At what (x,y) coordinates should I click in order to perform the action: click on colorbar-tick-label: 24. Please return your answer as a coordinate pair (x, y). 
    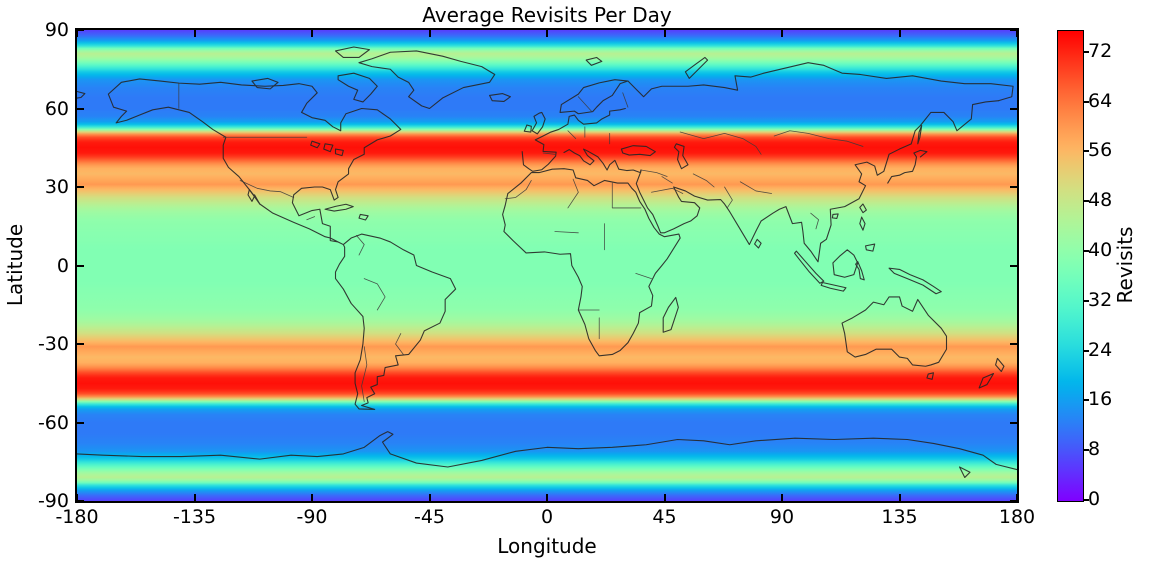
    Looking at the image, I should click on (1100, 349).